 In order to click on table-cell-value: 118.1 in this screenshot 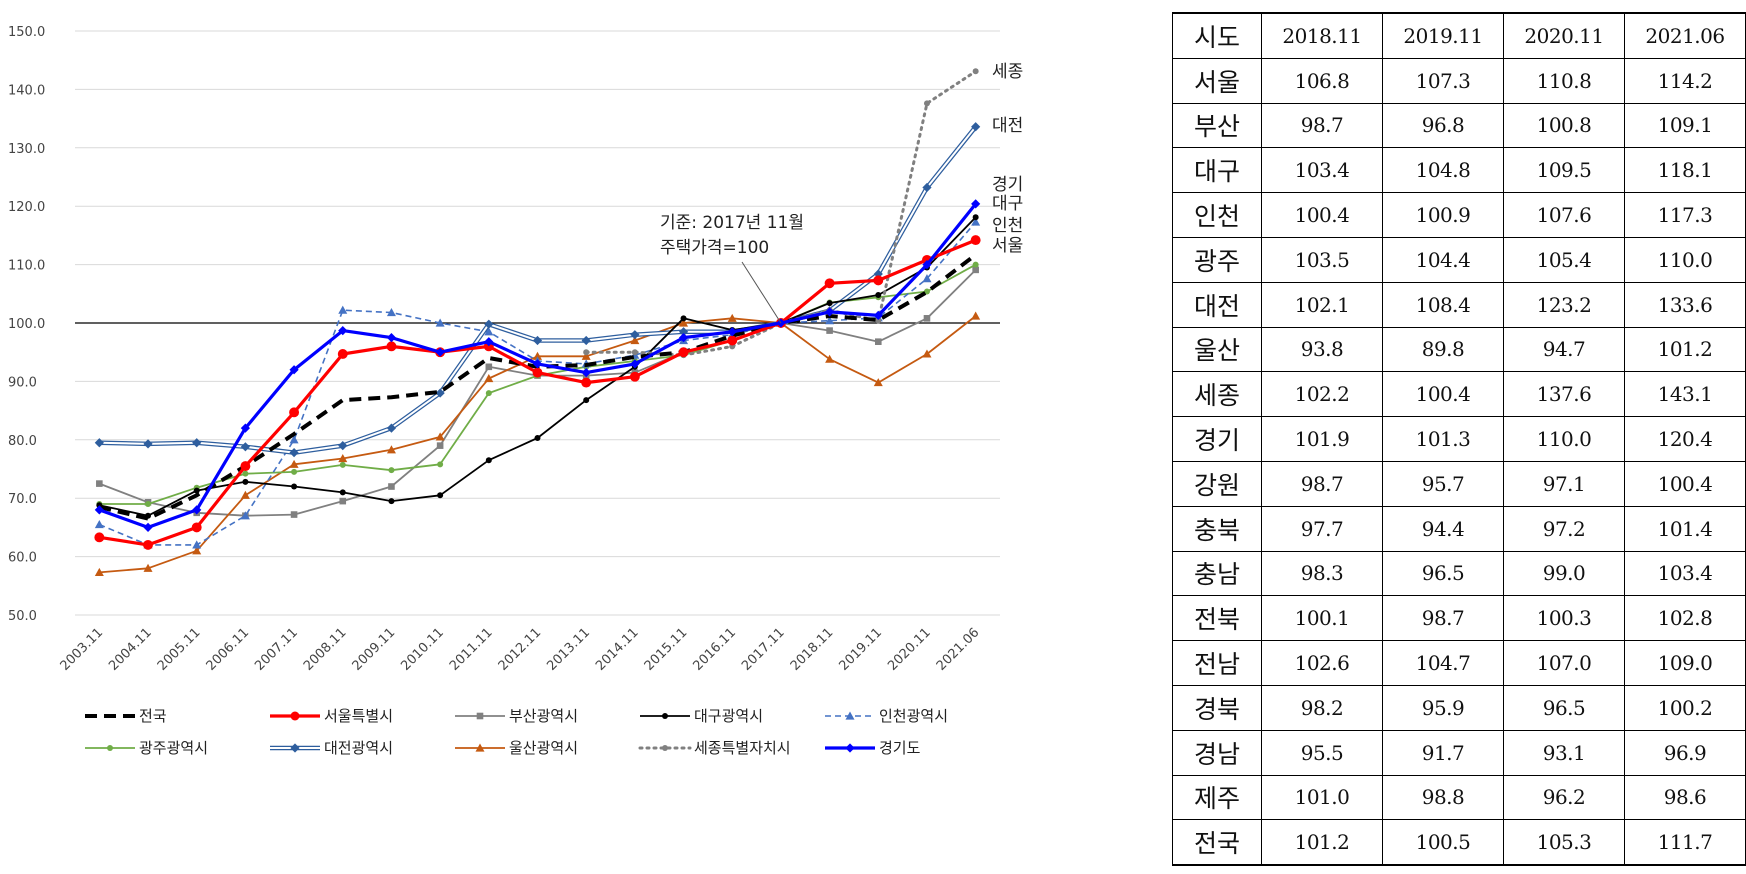, I will do `click(1685, 170)`.